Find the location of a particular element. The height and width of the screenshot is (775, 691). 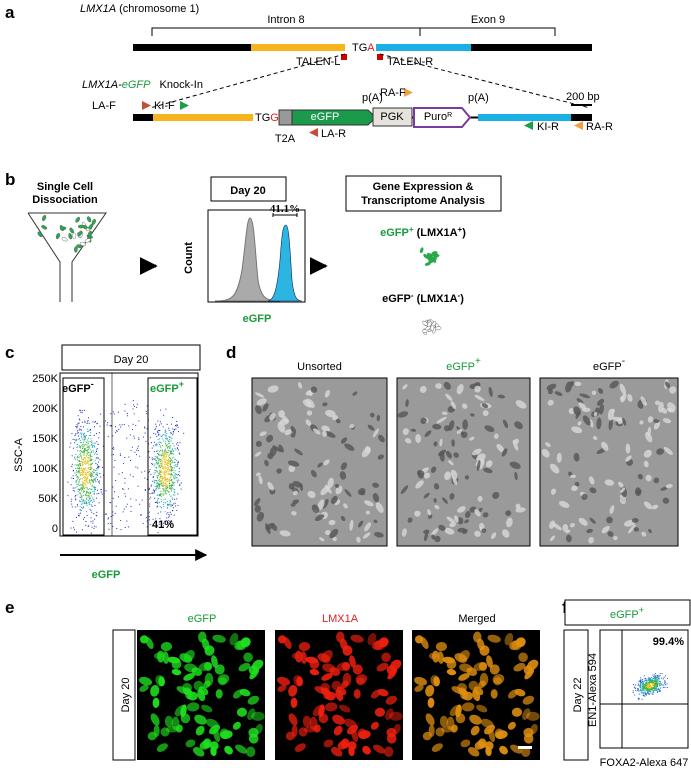

dissociation-label: Dissociation is located at coordinates (65, 200).